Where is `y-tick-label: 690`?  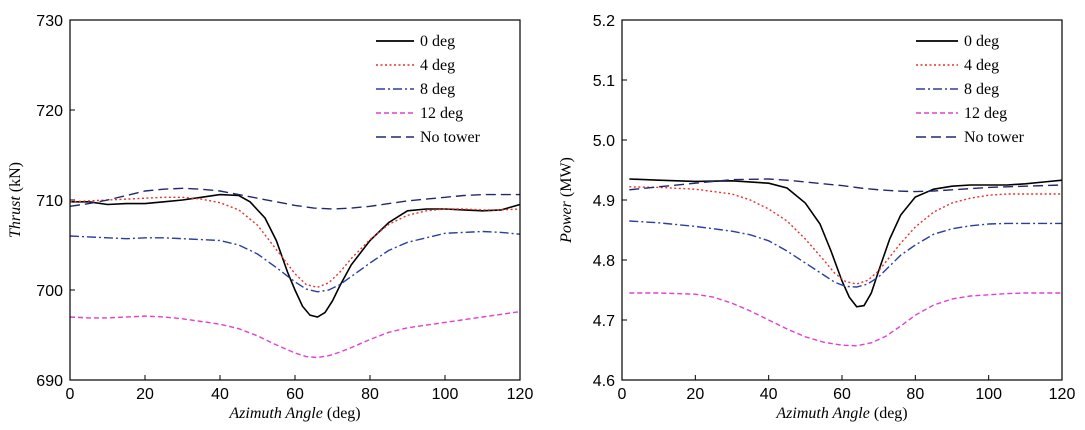 y-tick-label: 690 is located at coordinates (49, 381).